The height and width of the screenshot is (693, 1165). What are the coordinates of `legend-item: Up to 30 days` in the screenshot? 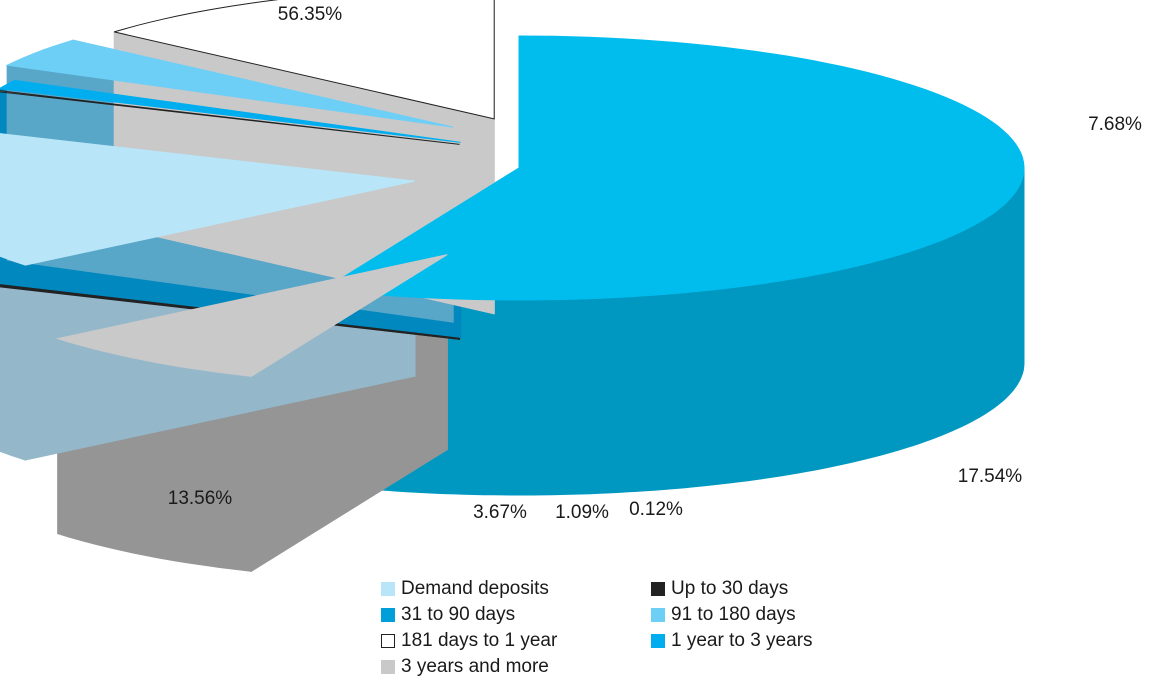 It's located at (719, 589).